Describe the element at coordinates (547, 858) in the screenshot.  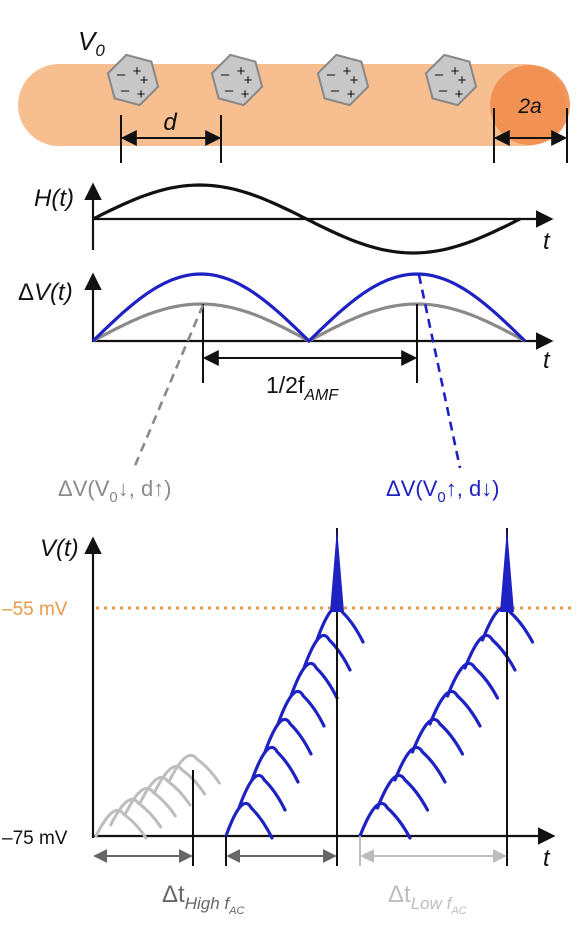
I see `membrane-x-label: t` at that location.